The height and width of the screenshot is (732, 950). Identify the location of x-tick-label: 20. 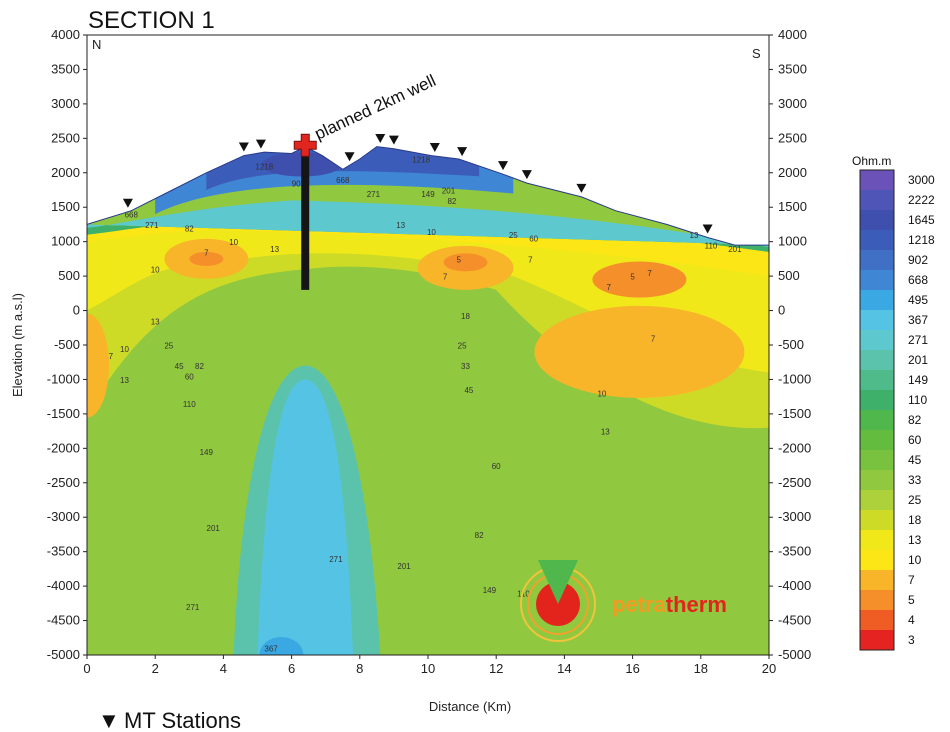
(769, 668).